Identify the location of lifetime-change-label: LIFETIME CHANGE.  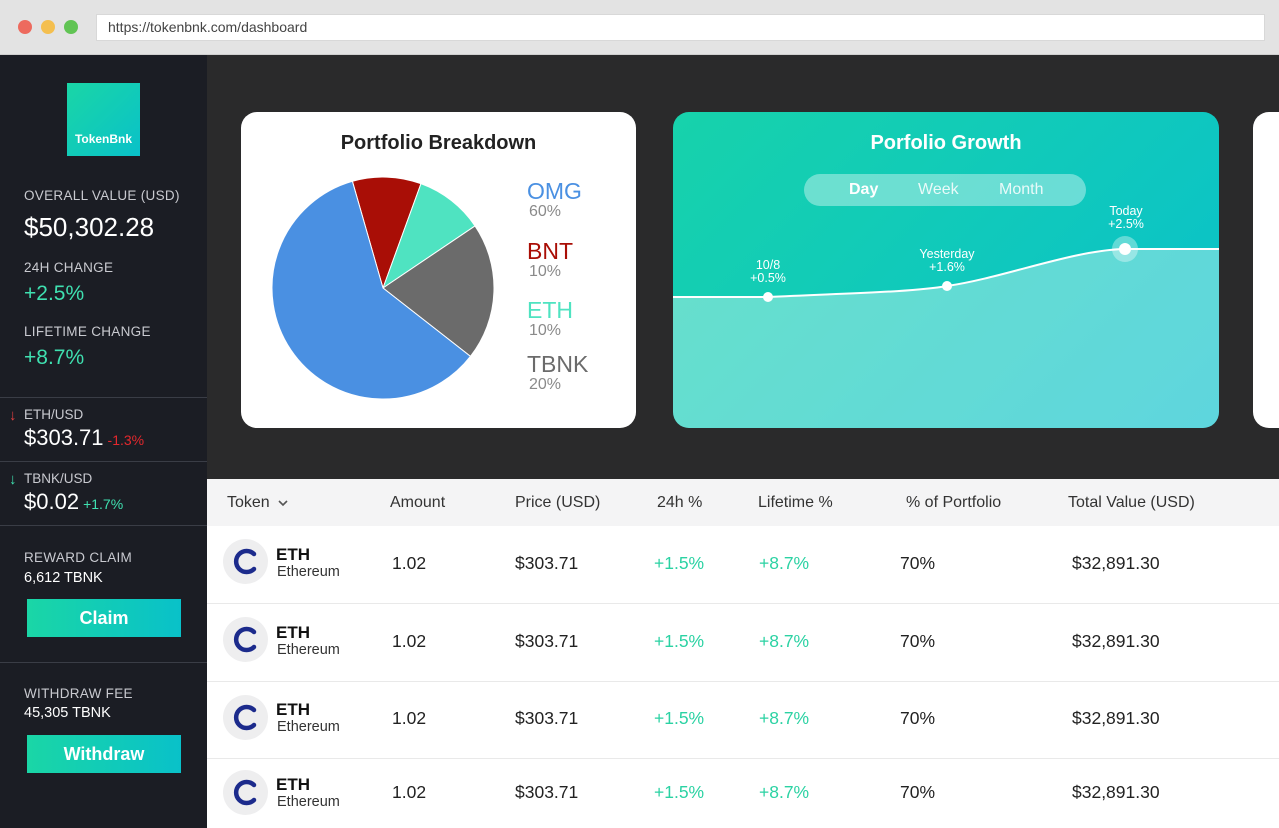
(87, 331).